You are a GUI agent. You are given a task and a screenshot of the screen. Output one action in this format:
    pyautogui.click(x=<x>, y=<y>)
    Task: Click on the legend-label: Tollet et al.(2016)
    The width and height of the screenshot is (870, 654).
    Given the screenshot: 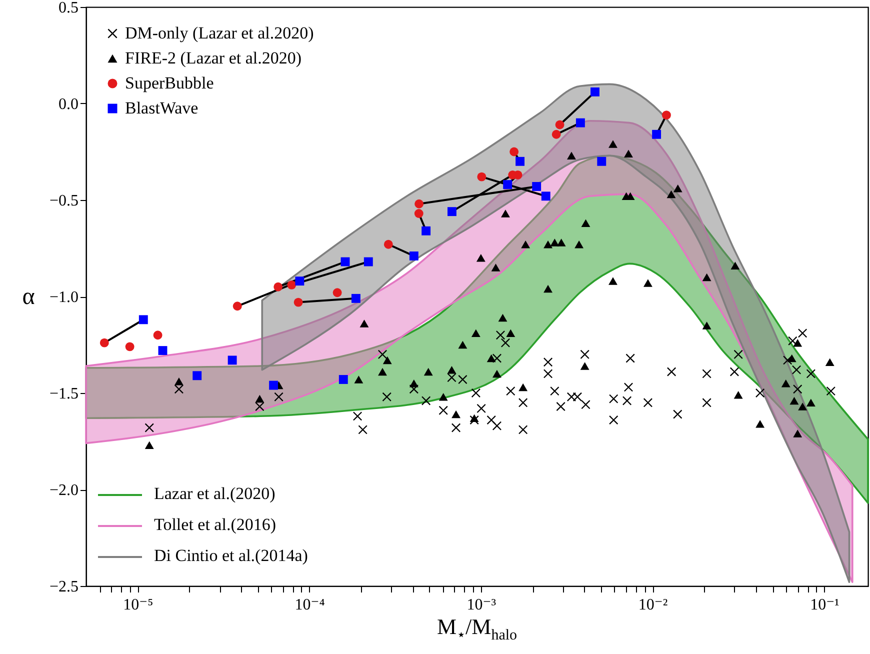 What is the action you would take?
    pyautogui.click(x=215, y=524)
    